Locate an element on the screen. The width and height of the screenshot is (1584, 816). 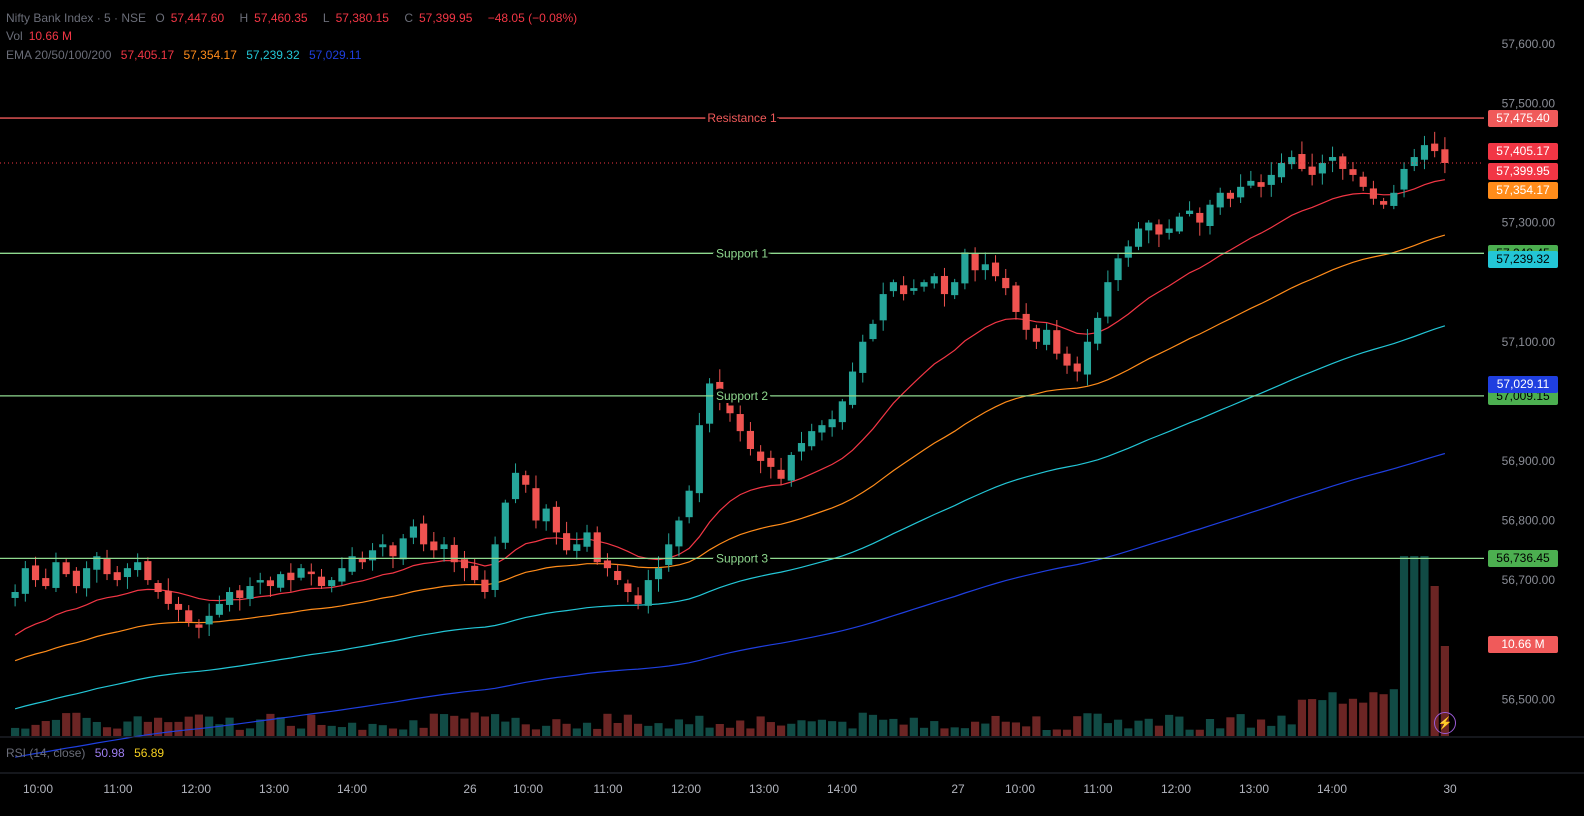
lightning-icon: ⚡ is located at coordinates (1445, 723).